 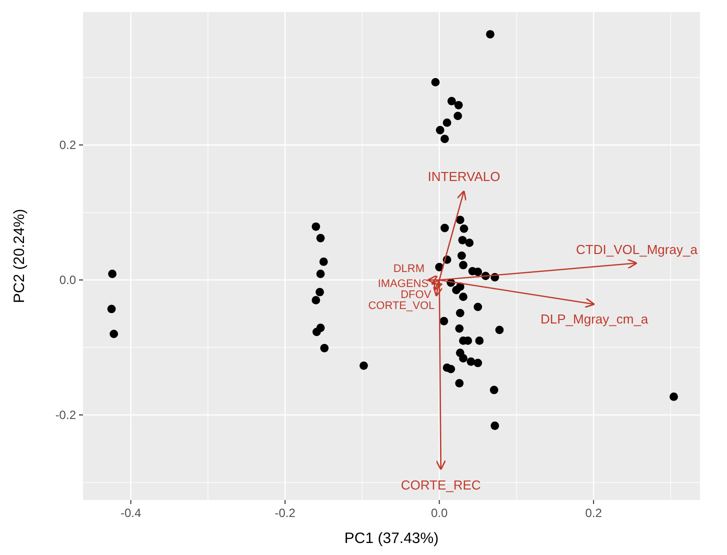 I want to click on series-label: CORTE_VOL, so click(x=401, y=306).